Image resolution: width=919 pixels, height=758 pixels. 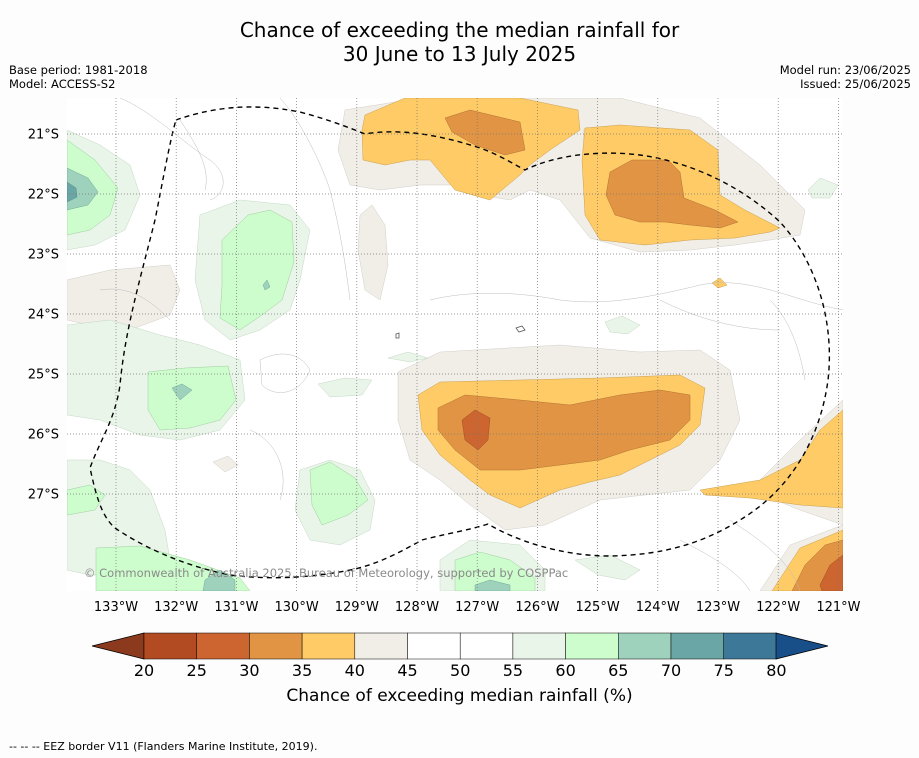 I want to click on latitude-label: 26°S, so click(x=43, y=435).